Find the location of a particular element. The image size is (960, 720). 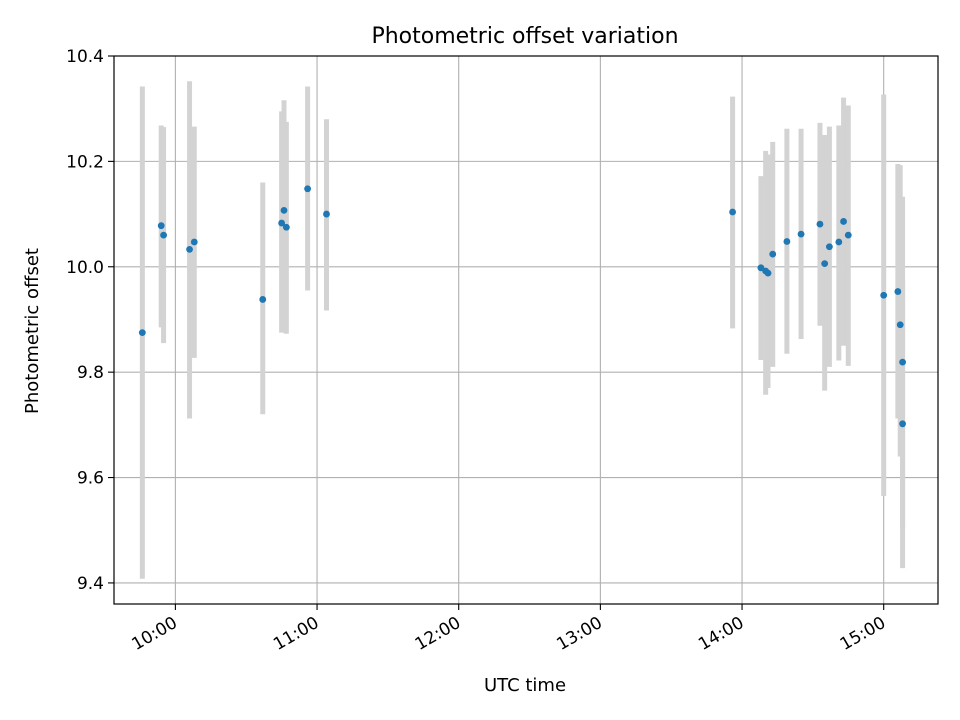

y-tick-label: 10.0 is located at coordinates (85, 268).